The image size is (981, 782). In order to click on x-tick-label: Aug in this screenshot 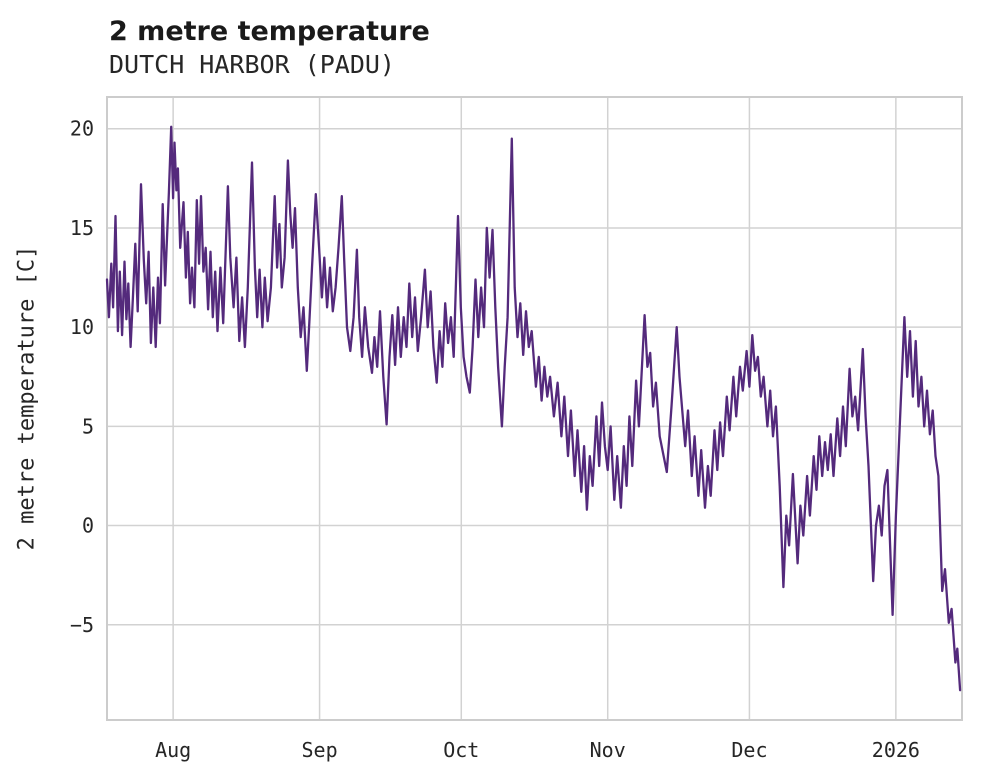, I will do `click(173, 750)`.